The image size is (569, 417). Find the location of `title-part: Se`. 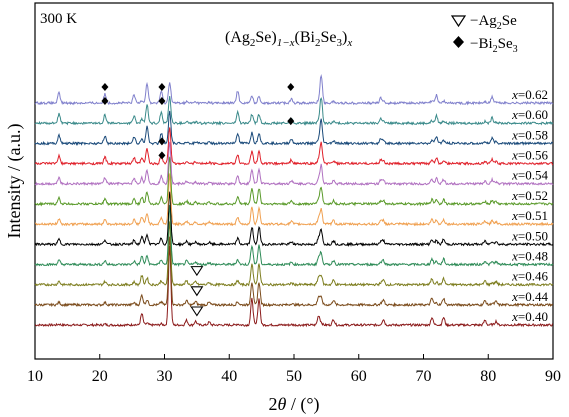

title-part: Se is located at coordinates (328, 37).